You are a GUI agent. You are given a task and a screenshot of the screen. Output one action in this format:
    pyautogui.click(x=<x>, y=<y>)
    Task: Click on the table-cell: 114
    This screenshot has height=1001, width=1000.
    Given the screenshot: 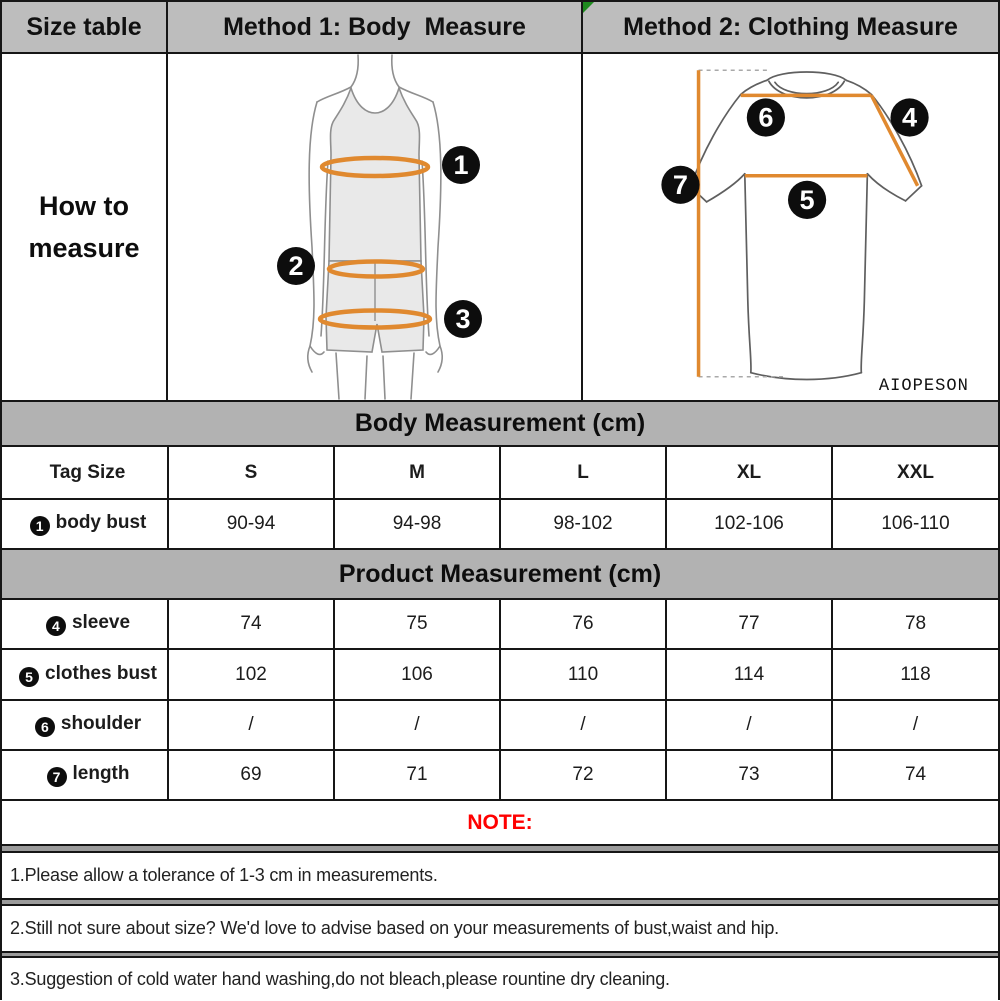 What is the action you would take?
    pyautogui.click(x=749, y=674)
    